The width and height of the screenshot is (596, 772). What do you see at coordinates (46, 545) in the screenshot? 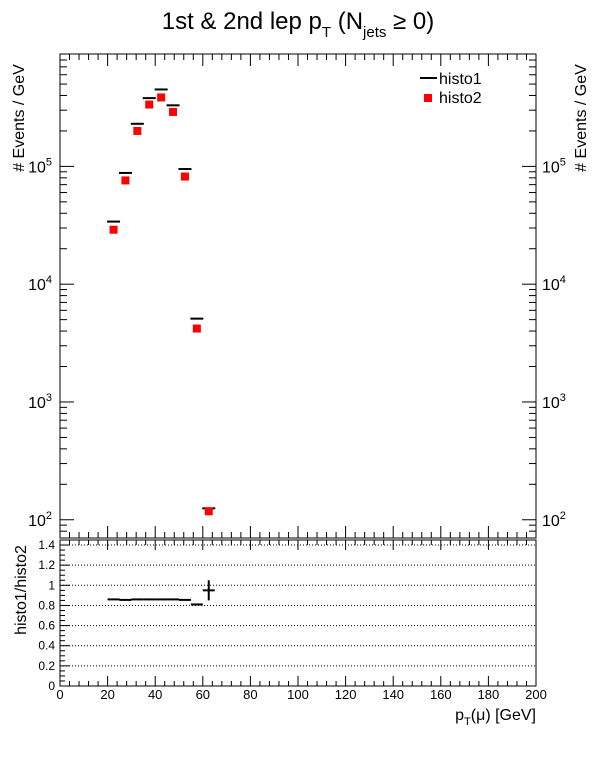
I see `ratio-y-tick-label: 1.4` at bounding box center [46, 545].